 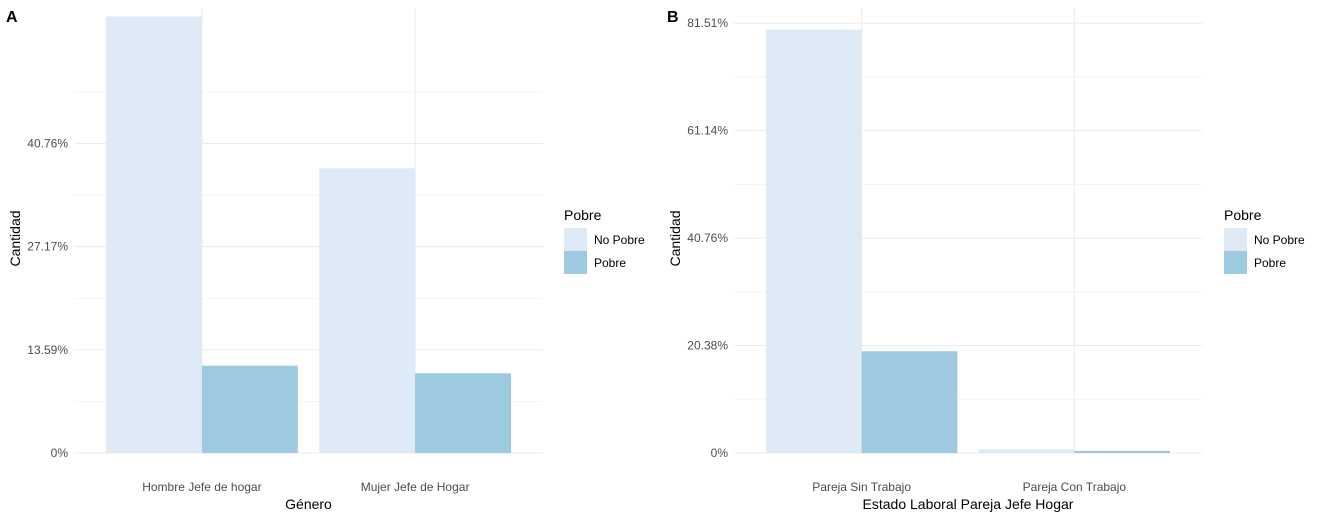 What do you see at coordinates (1075, 487) in the screenshot?
I see `x-tick-label: Pareja Con Trabajo` at bounding box center [1075, 487].